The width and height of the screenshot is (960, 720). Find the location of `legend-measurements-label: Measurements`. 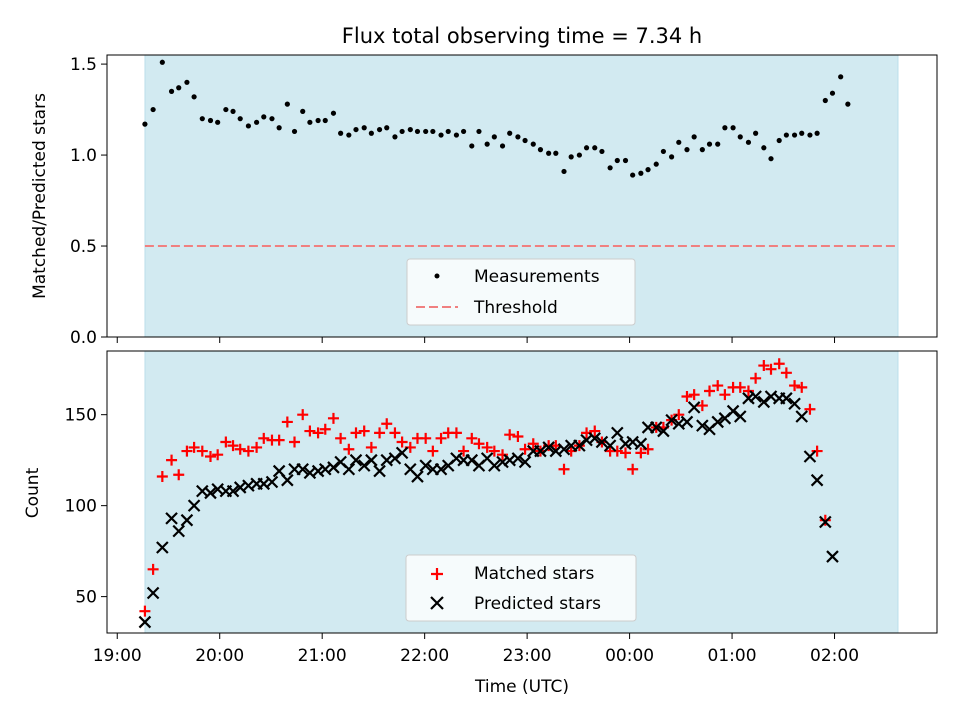

legend-measurements-label: Measurements is located at coordinates (537, 277).